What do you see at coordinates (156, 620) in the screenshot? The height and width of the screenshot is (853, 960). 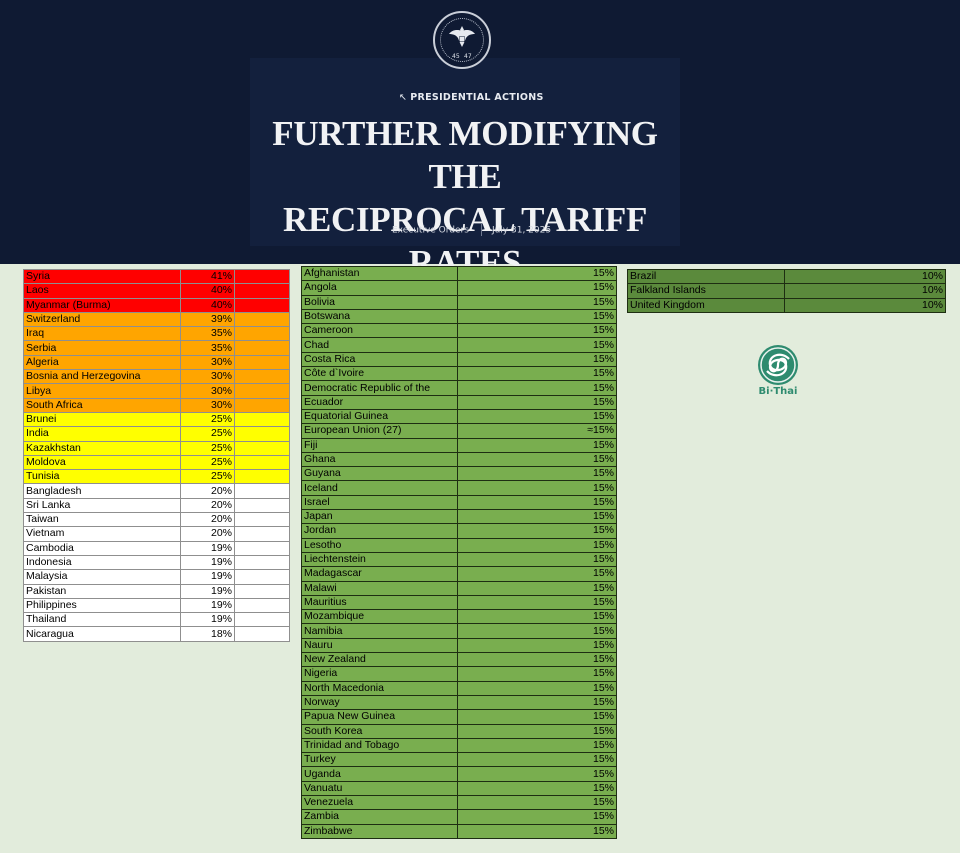 I see `table-row: Thailand 19%` at bounding box center [156, 620].